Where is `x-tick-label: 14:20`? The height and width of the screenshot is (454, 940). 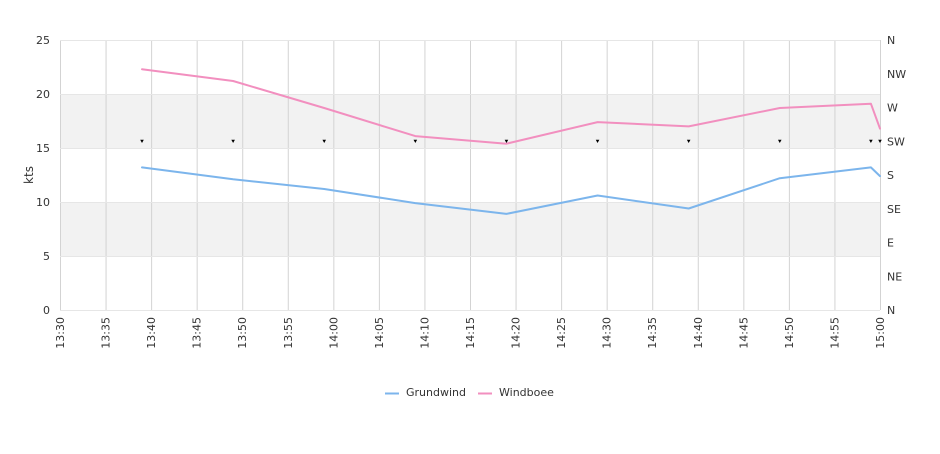 x-tick-label: 14:20 is located at coordinates (516, 333).